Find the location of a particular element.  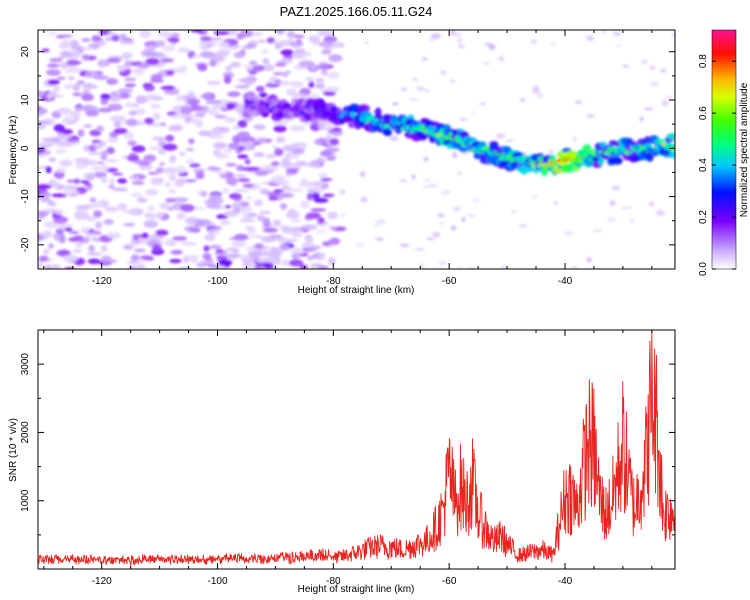

x-tick-label: -40 is located at coordinates (565, 281).